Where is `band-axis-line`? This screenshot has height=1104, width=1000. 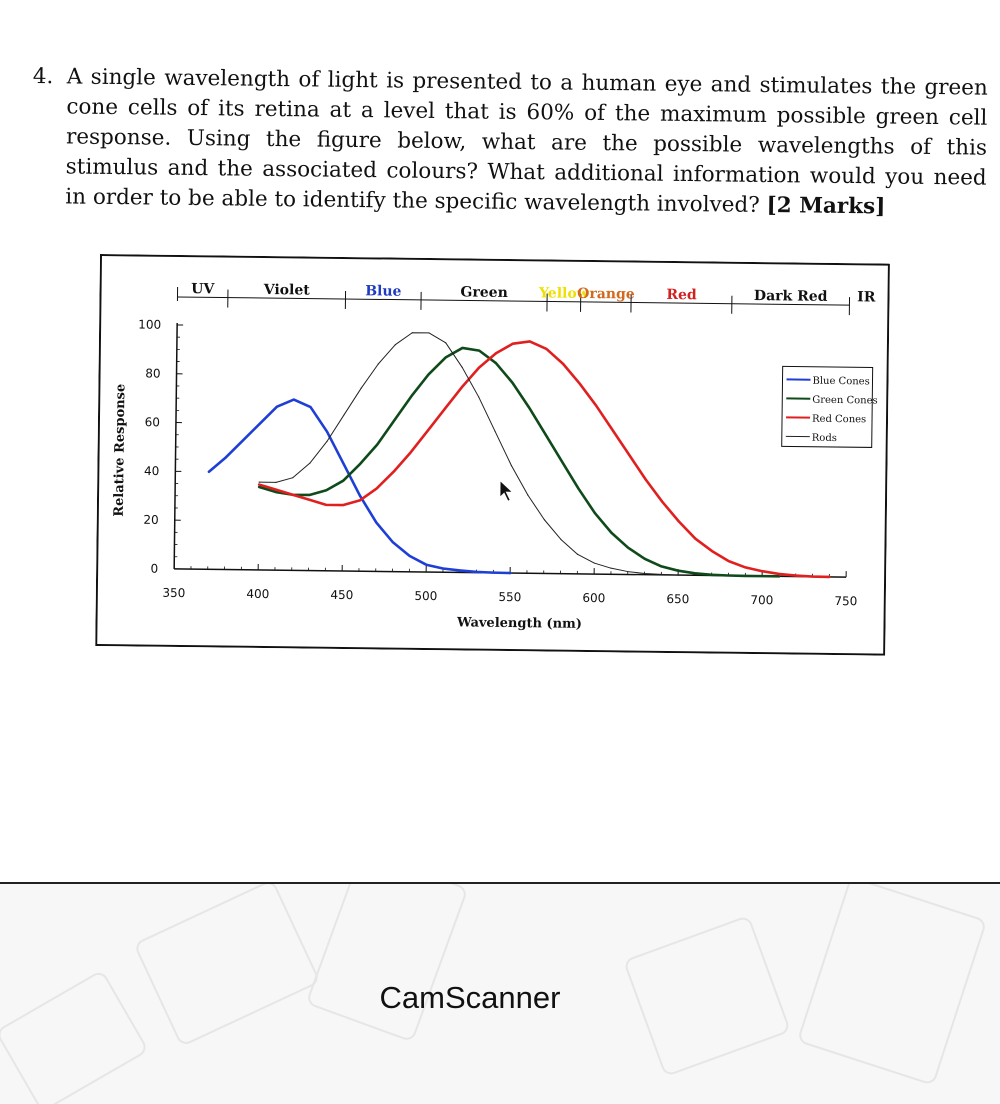 band-axis-line is located at coordinates (513, 301).